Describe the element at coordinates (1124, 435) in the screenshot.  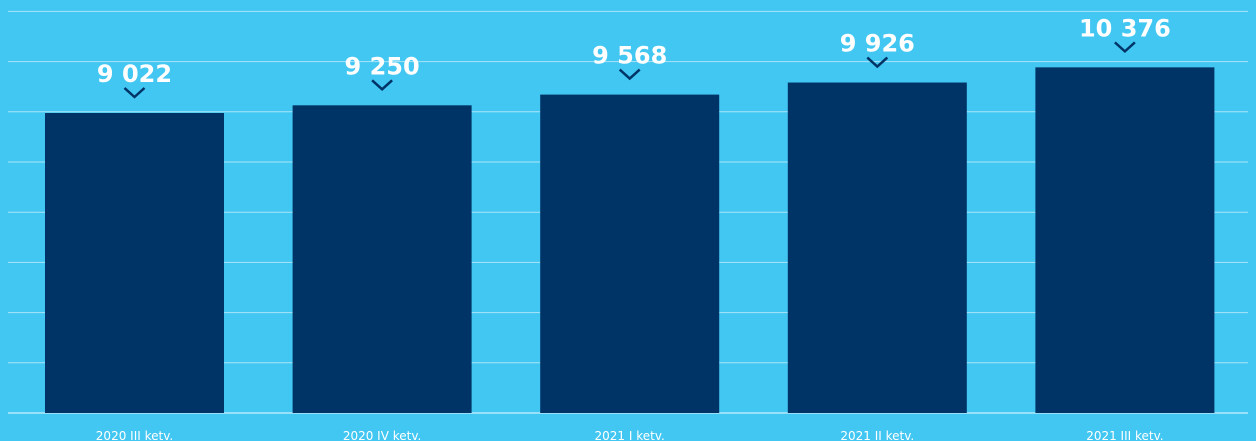
I see `x-tick-label: 2021 III ketv.` at that location.